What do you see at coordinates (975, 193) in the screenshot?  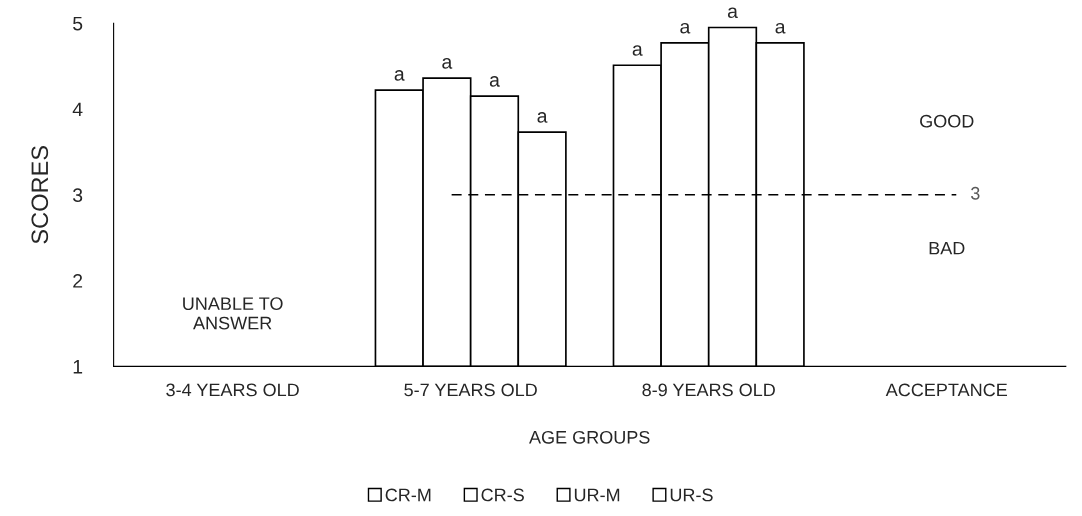 I see `ref-line-label: 3` at bounding box center [975, 193].